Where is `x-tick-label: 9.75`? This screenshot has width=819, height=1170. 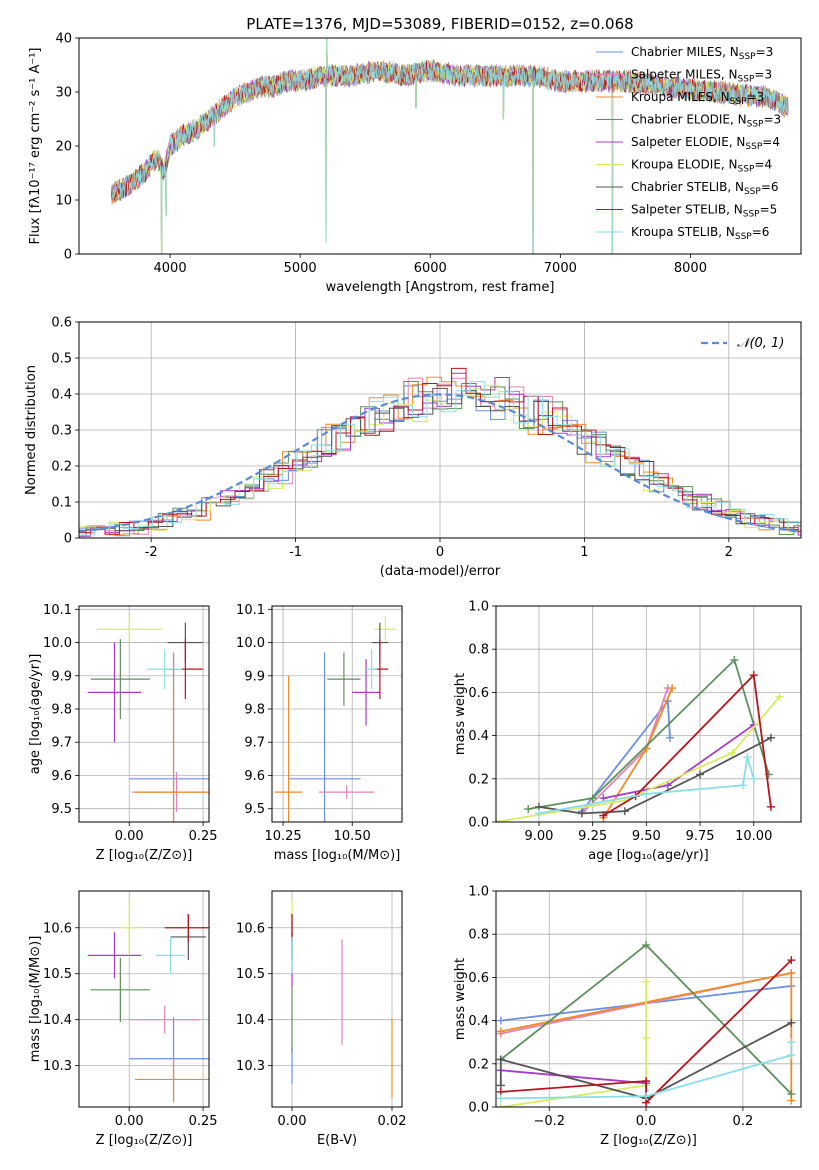
x-tick-label: 9.75 is located at coordinates (700, 836).